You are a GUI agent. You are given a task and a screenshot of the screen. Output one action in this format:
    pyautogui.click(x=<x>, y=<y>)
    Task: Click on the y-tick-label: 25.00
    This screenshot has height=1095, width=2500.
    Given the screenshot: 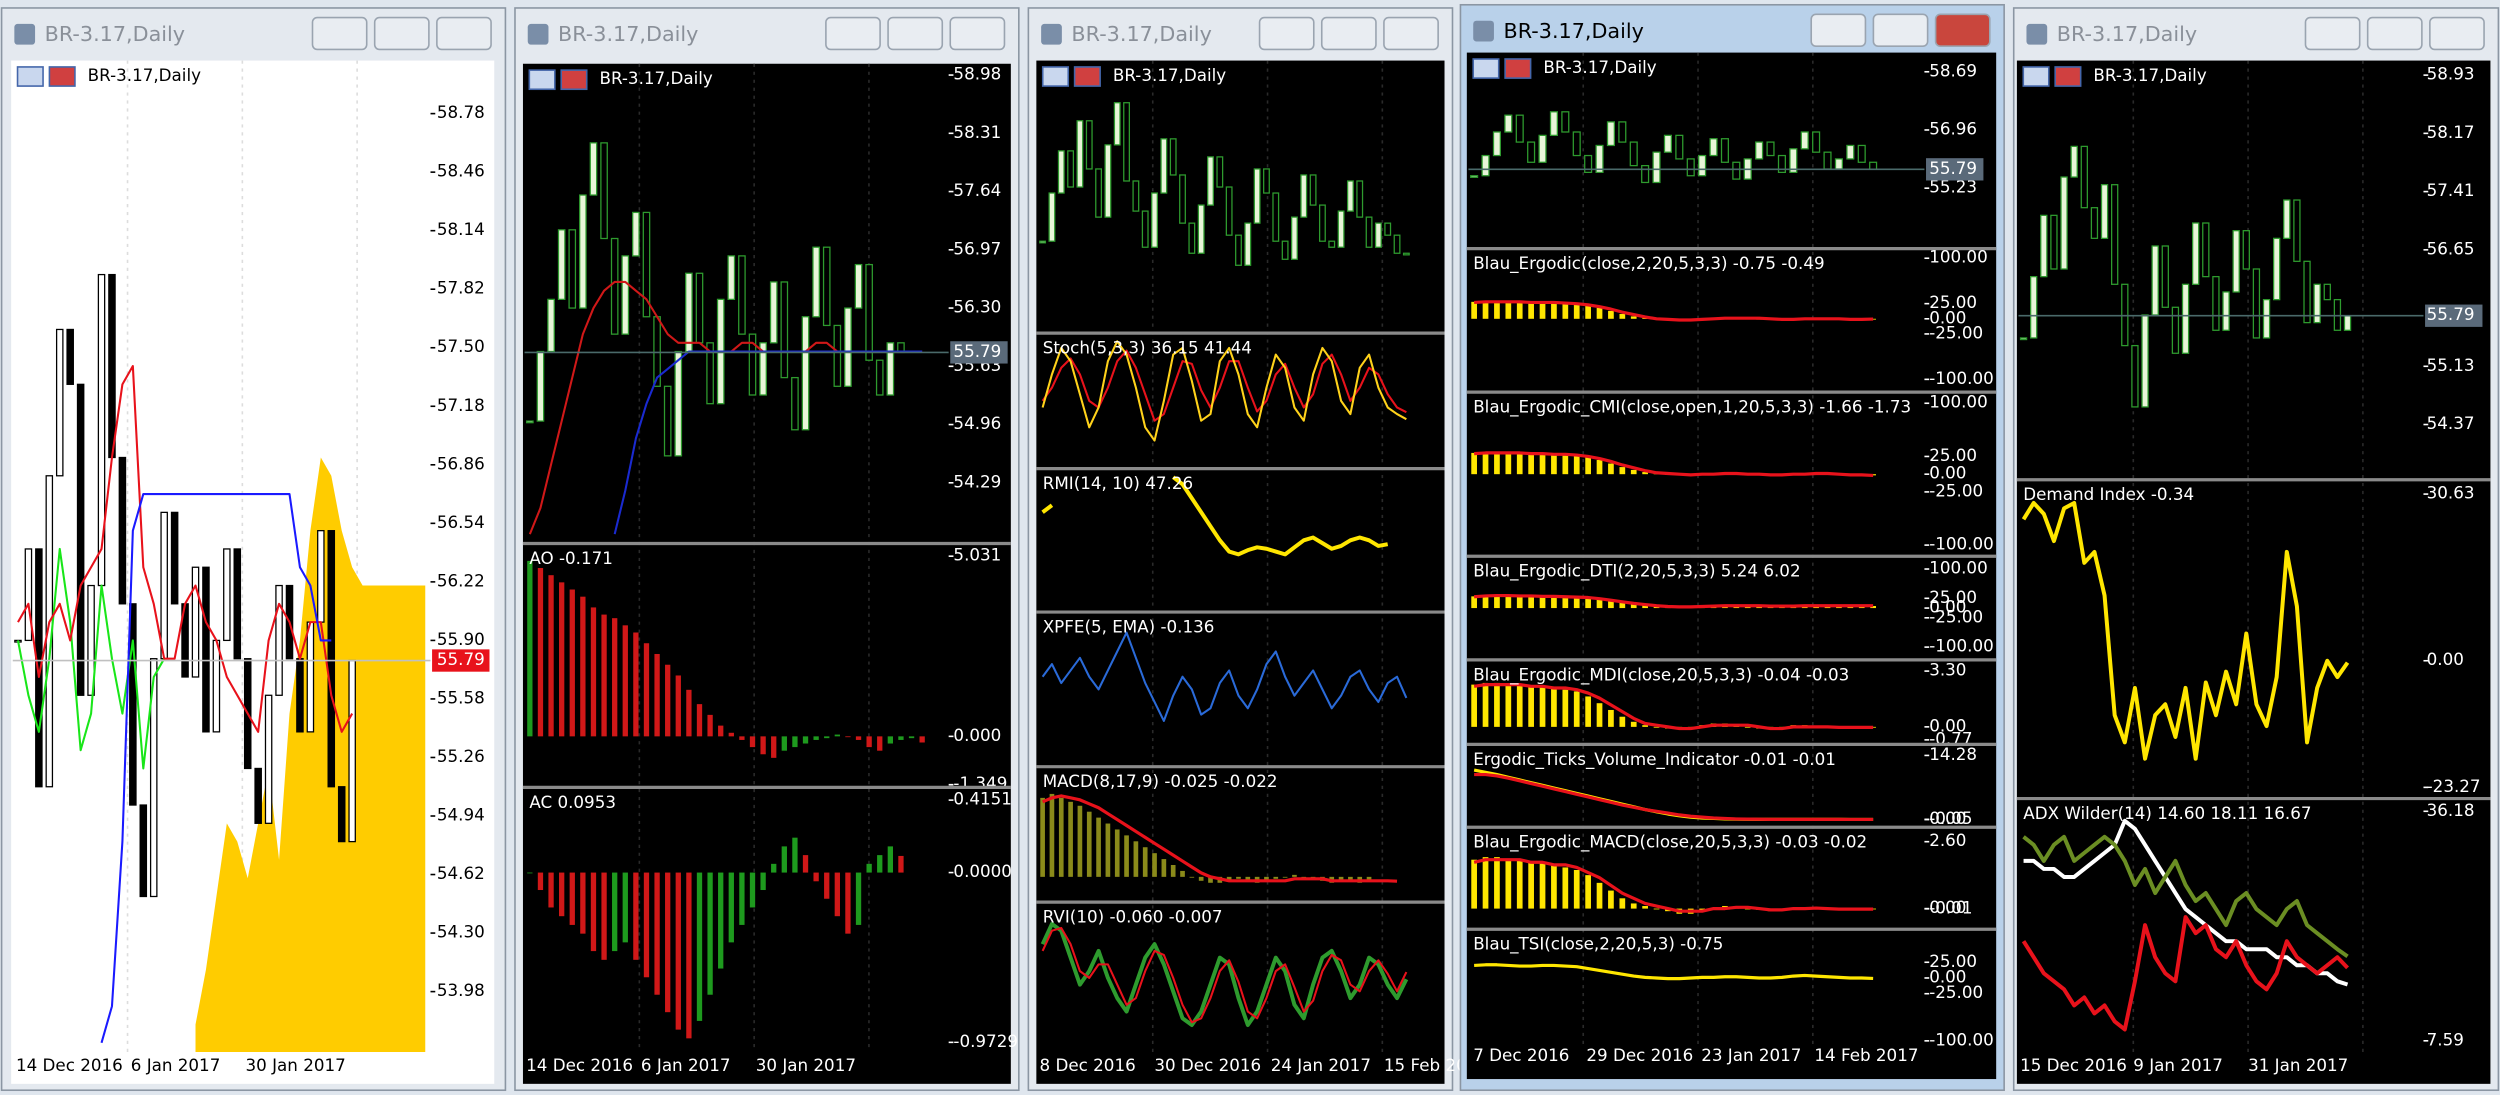 What is the action you would take?
    pyautogui.click(x=1953, y=302)
    